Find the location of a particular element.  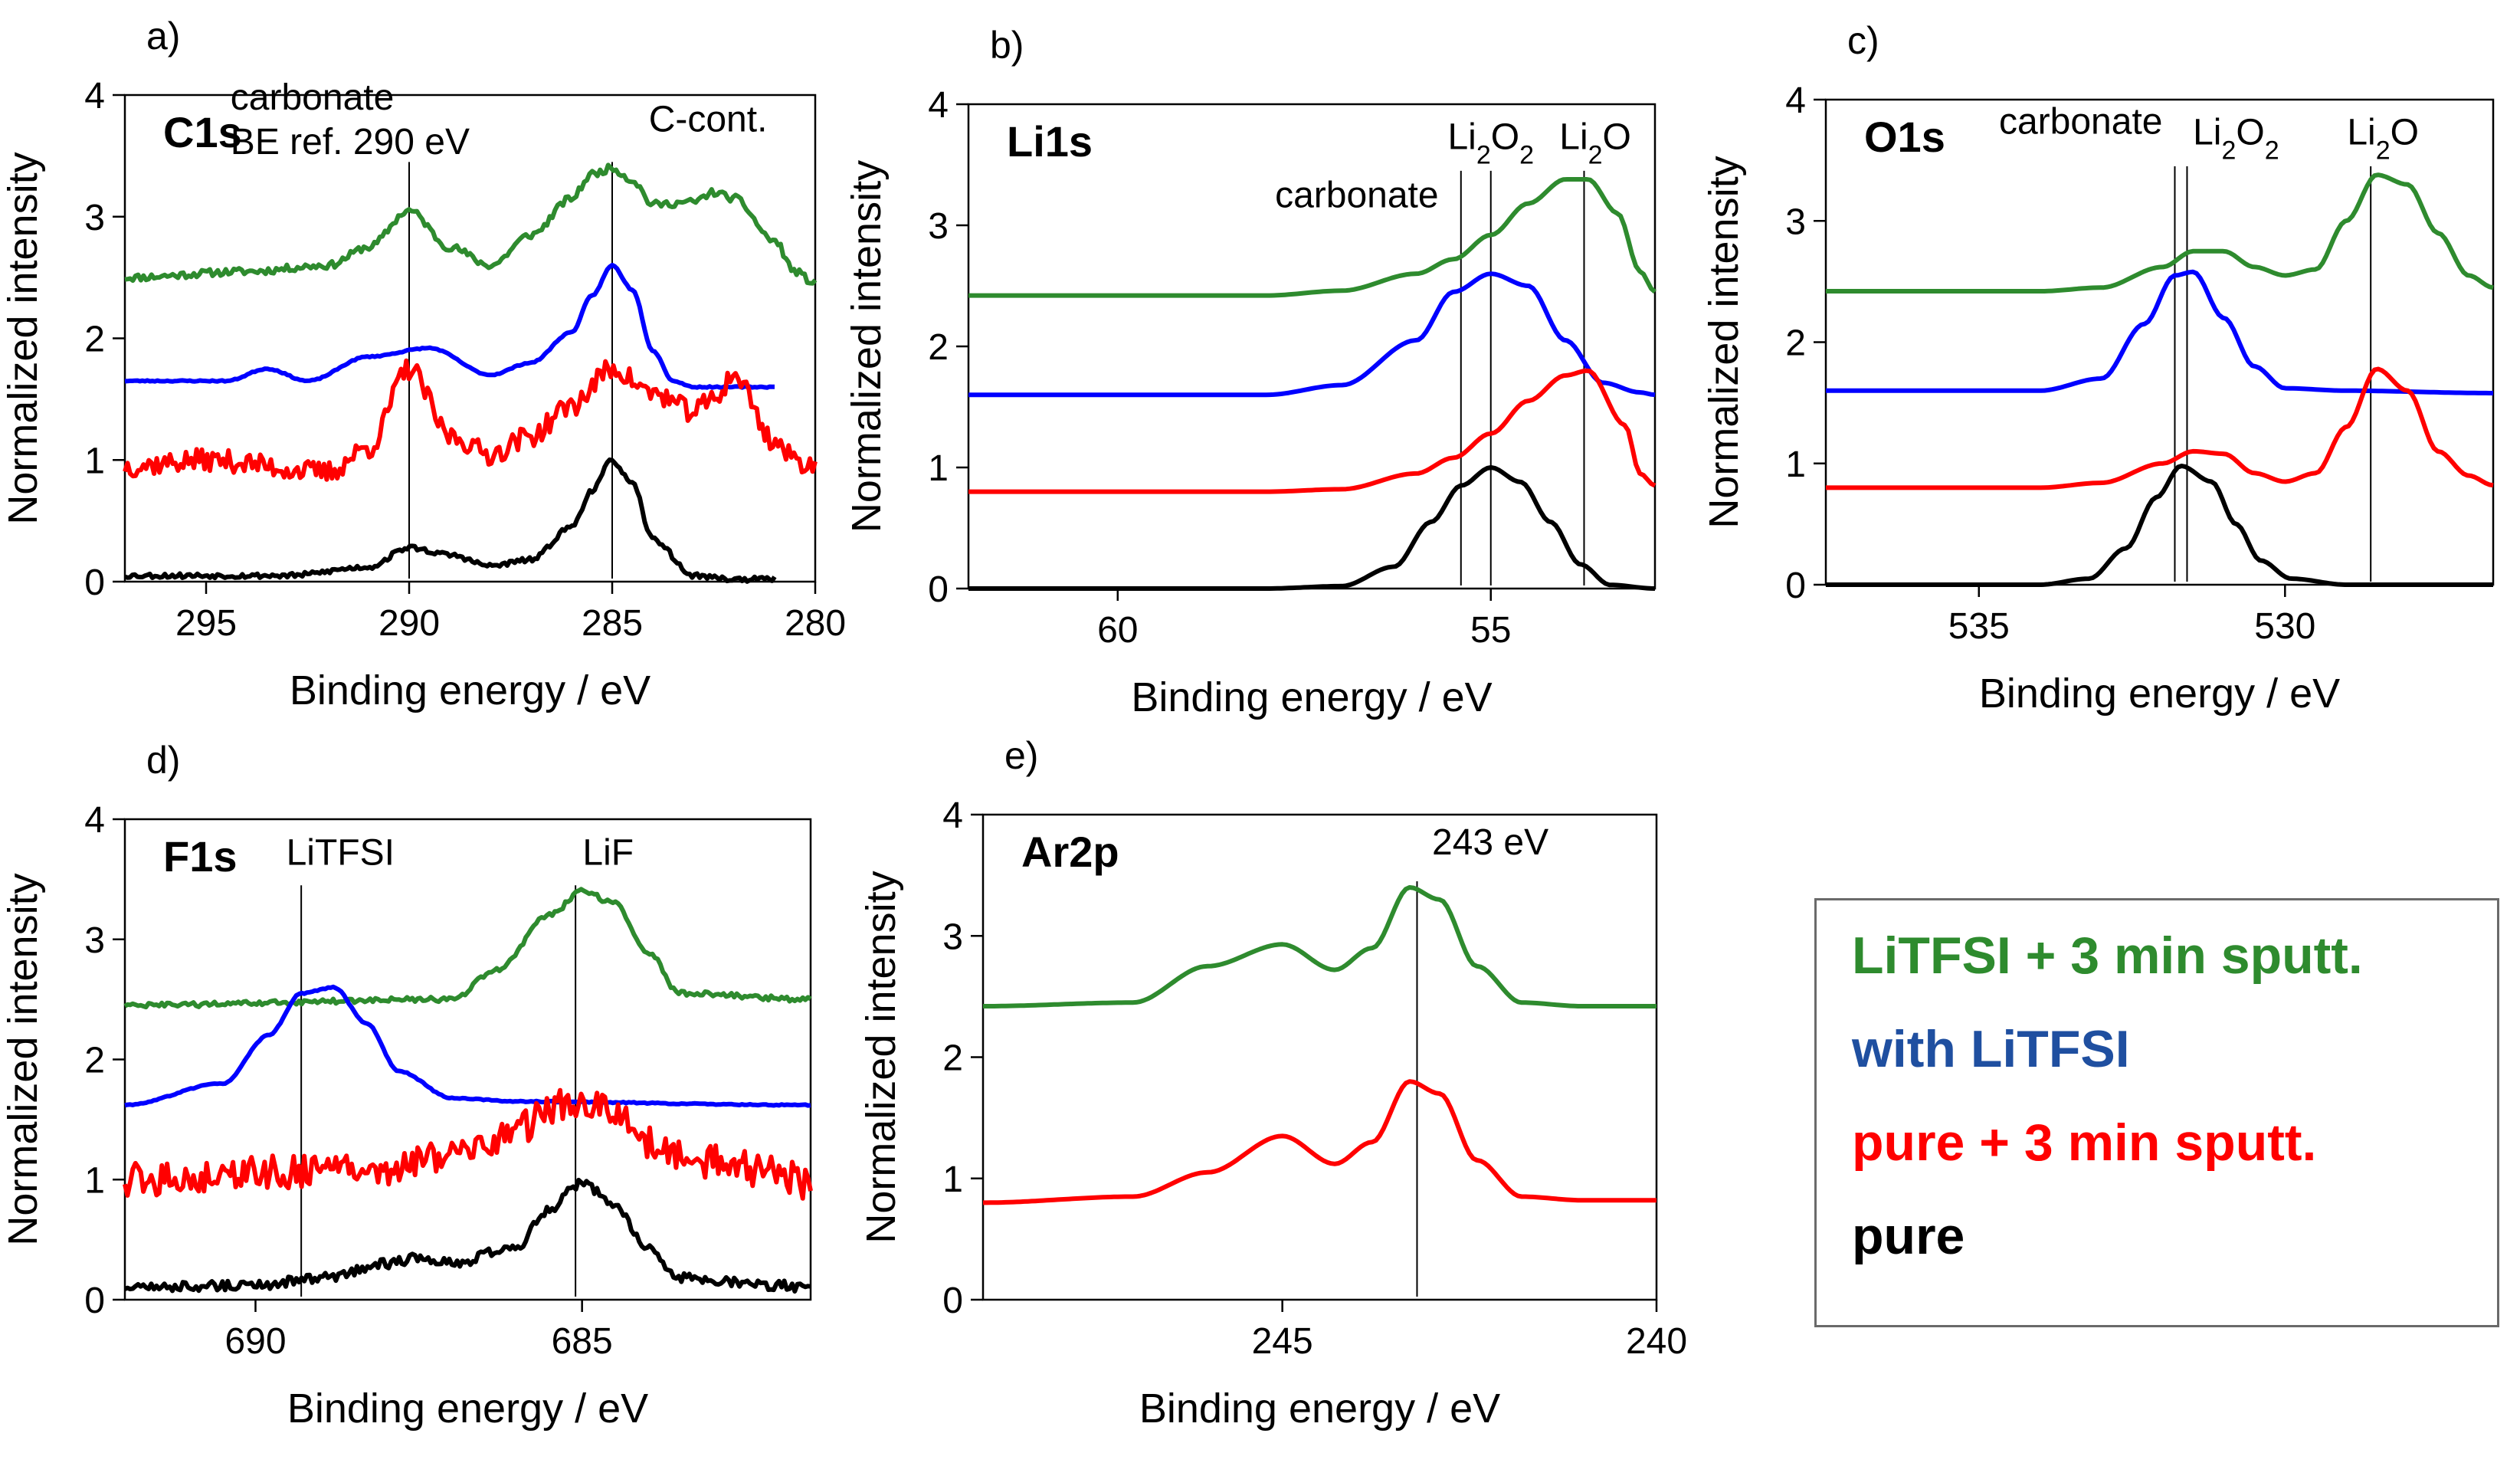

annotation: LiTFSI is located at coordinates (341, 854).